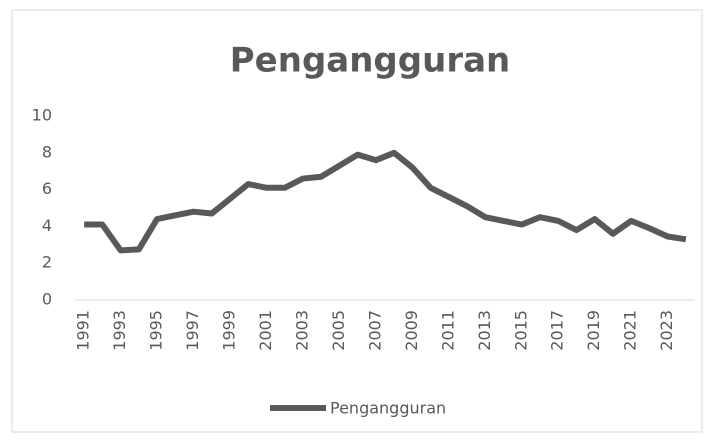  What do you see at coordinates (338, 330) in the screenshot?
I see `x-tick-label: 2005` at bounding box center [338, 330].